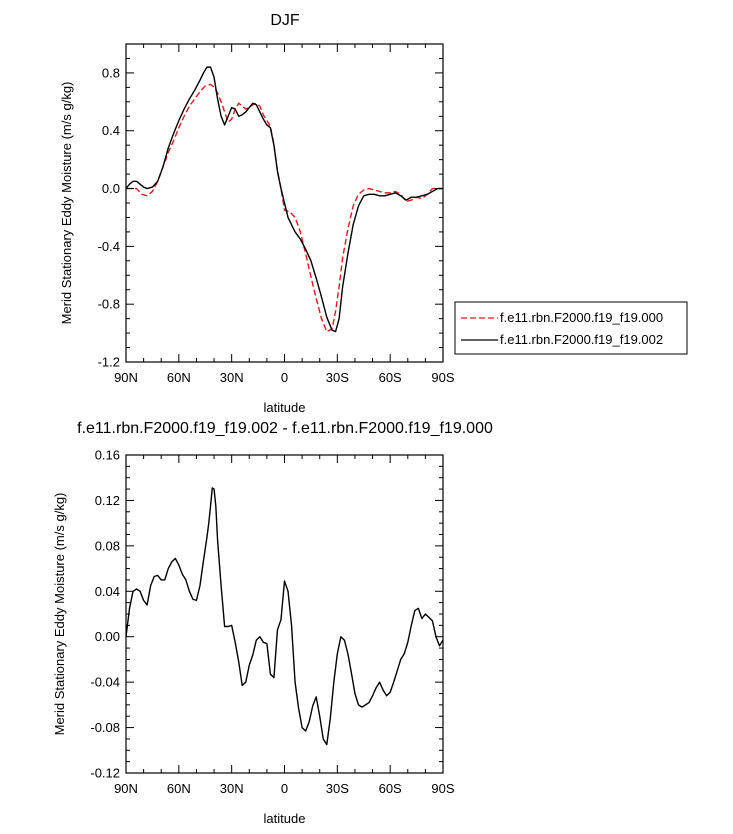 The width and height of the screenshot is (733, 834). Describe the element at coordinates (107, 500) in the screenshot. I see `y-tick-label: 0.12` at that location.